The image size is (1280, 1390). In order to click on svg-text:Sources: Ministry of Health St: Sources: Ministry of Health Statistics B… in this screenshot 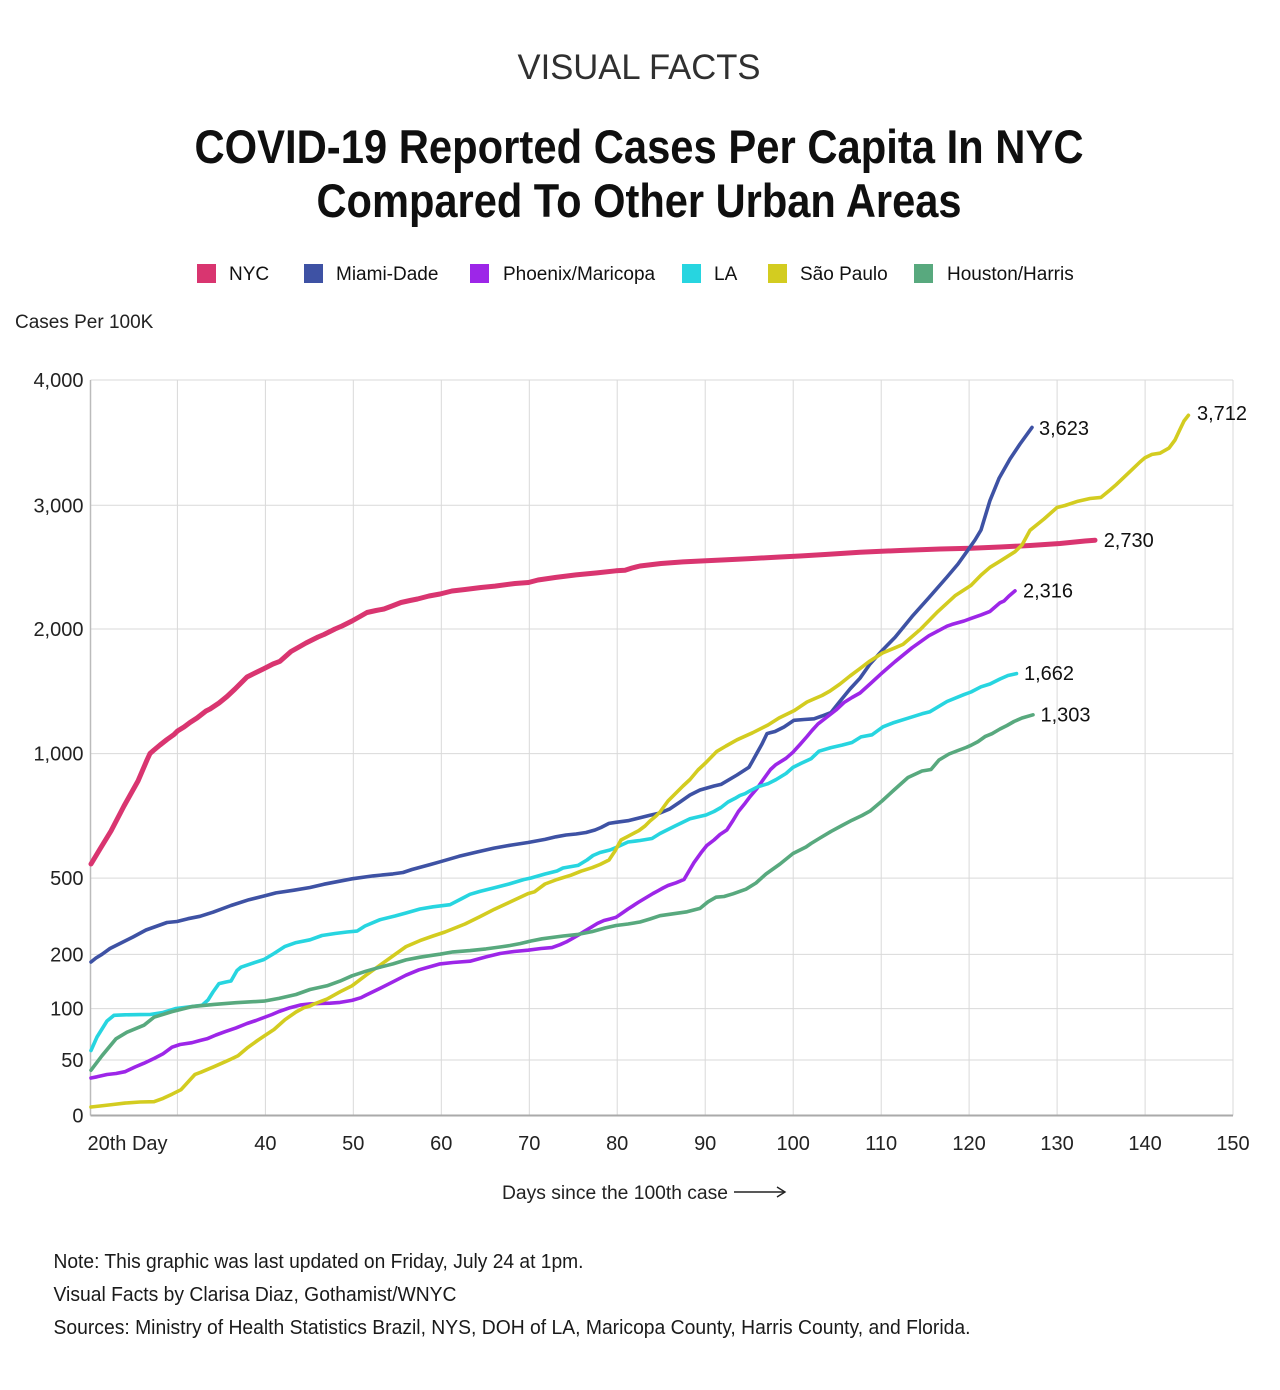, I will do `click(512, 1328)`.